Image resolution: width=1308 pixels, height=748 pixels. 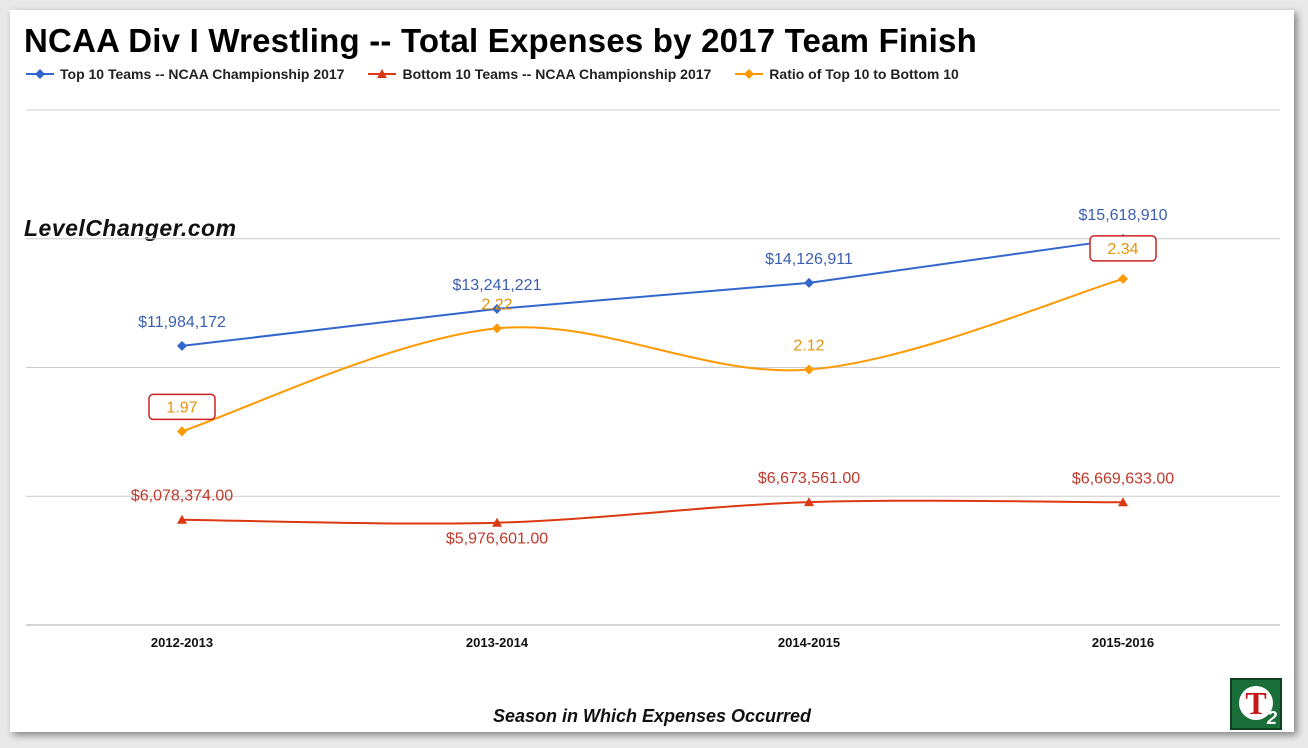 I want to click on data-label-bottom10: $6,078,374.00, so click(x=182, y=496).